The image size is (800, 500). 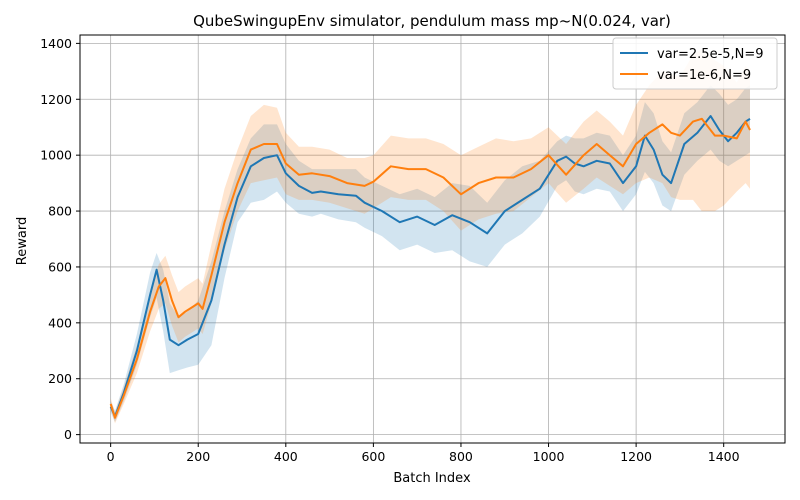 What do you see at coordinates (373, 456) in the screenshot?
I see `x-tick-label: 600` at bounding box center [373, 456].